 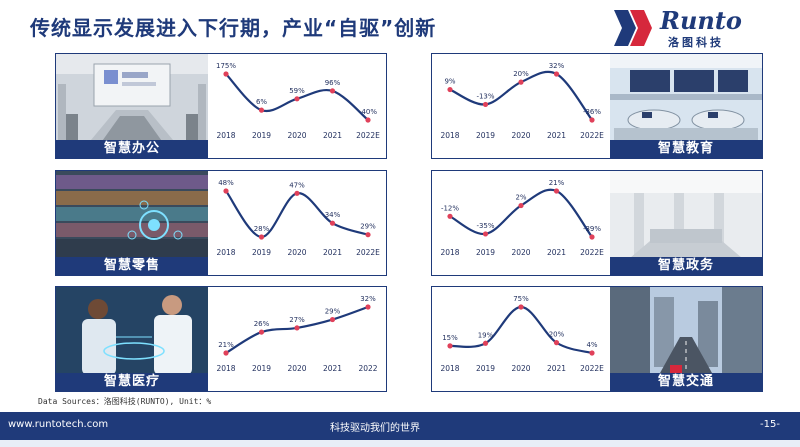 I want to click on company-logo: Runto 洛图科技, so click(x=695, y=27).